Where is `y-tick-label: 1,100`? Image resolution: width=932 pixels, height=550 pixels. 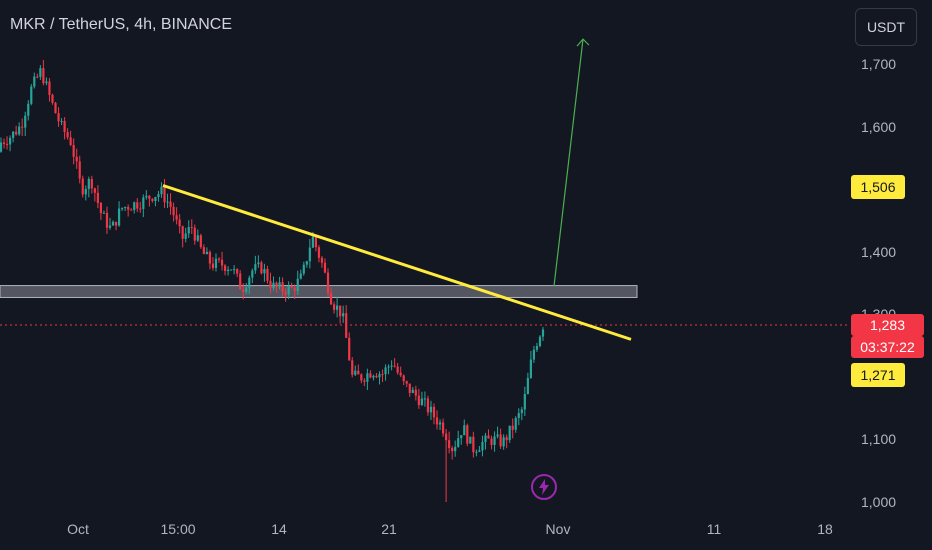
y-tick-label: 1,100 is located at coordinates (879, 439).